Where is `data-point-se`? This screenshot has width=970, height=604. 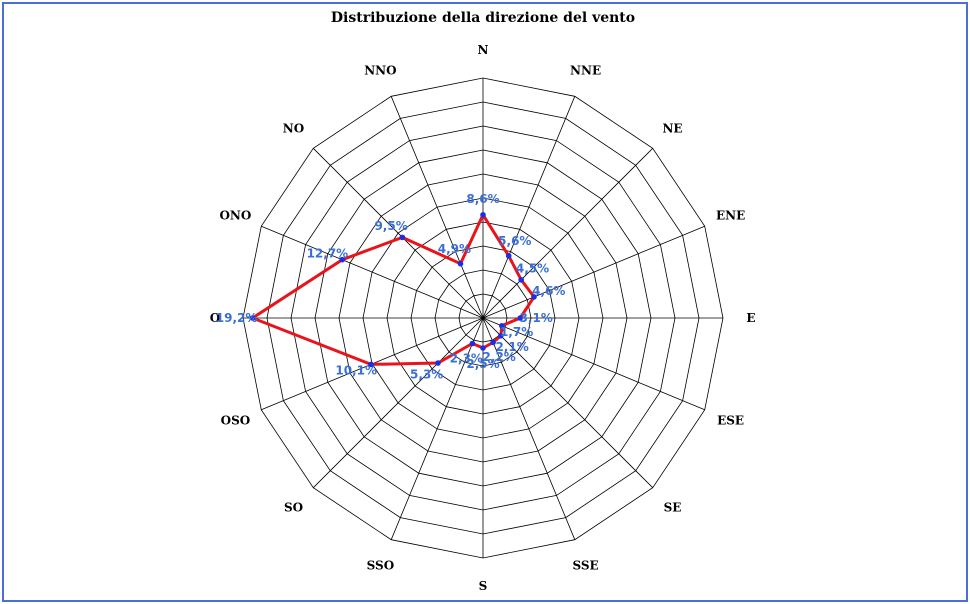
data-point-se is located at coordinates (501, 336).